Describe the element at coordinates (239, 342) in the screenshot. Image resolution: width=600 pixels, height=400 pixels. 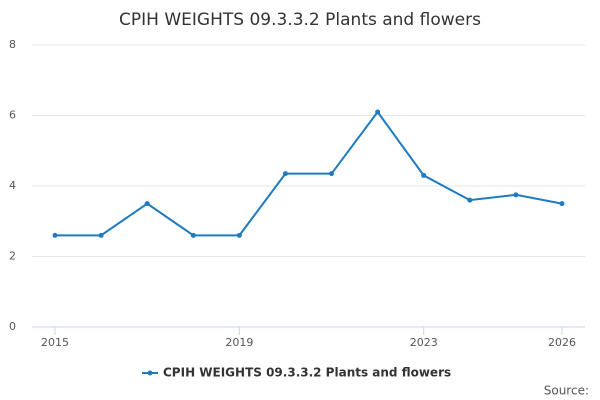
I see `x-tick-label: 2019` at that location.